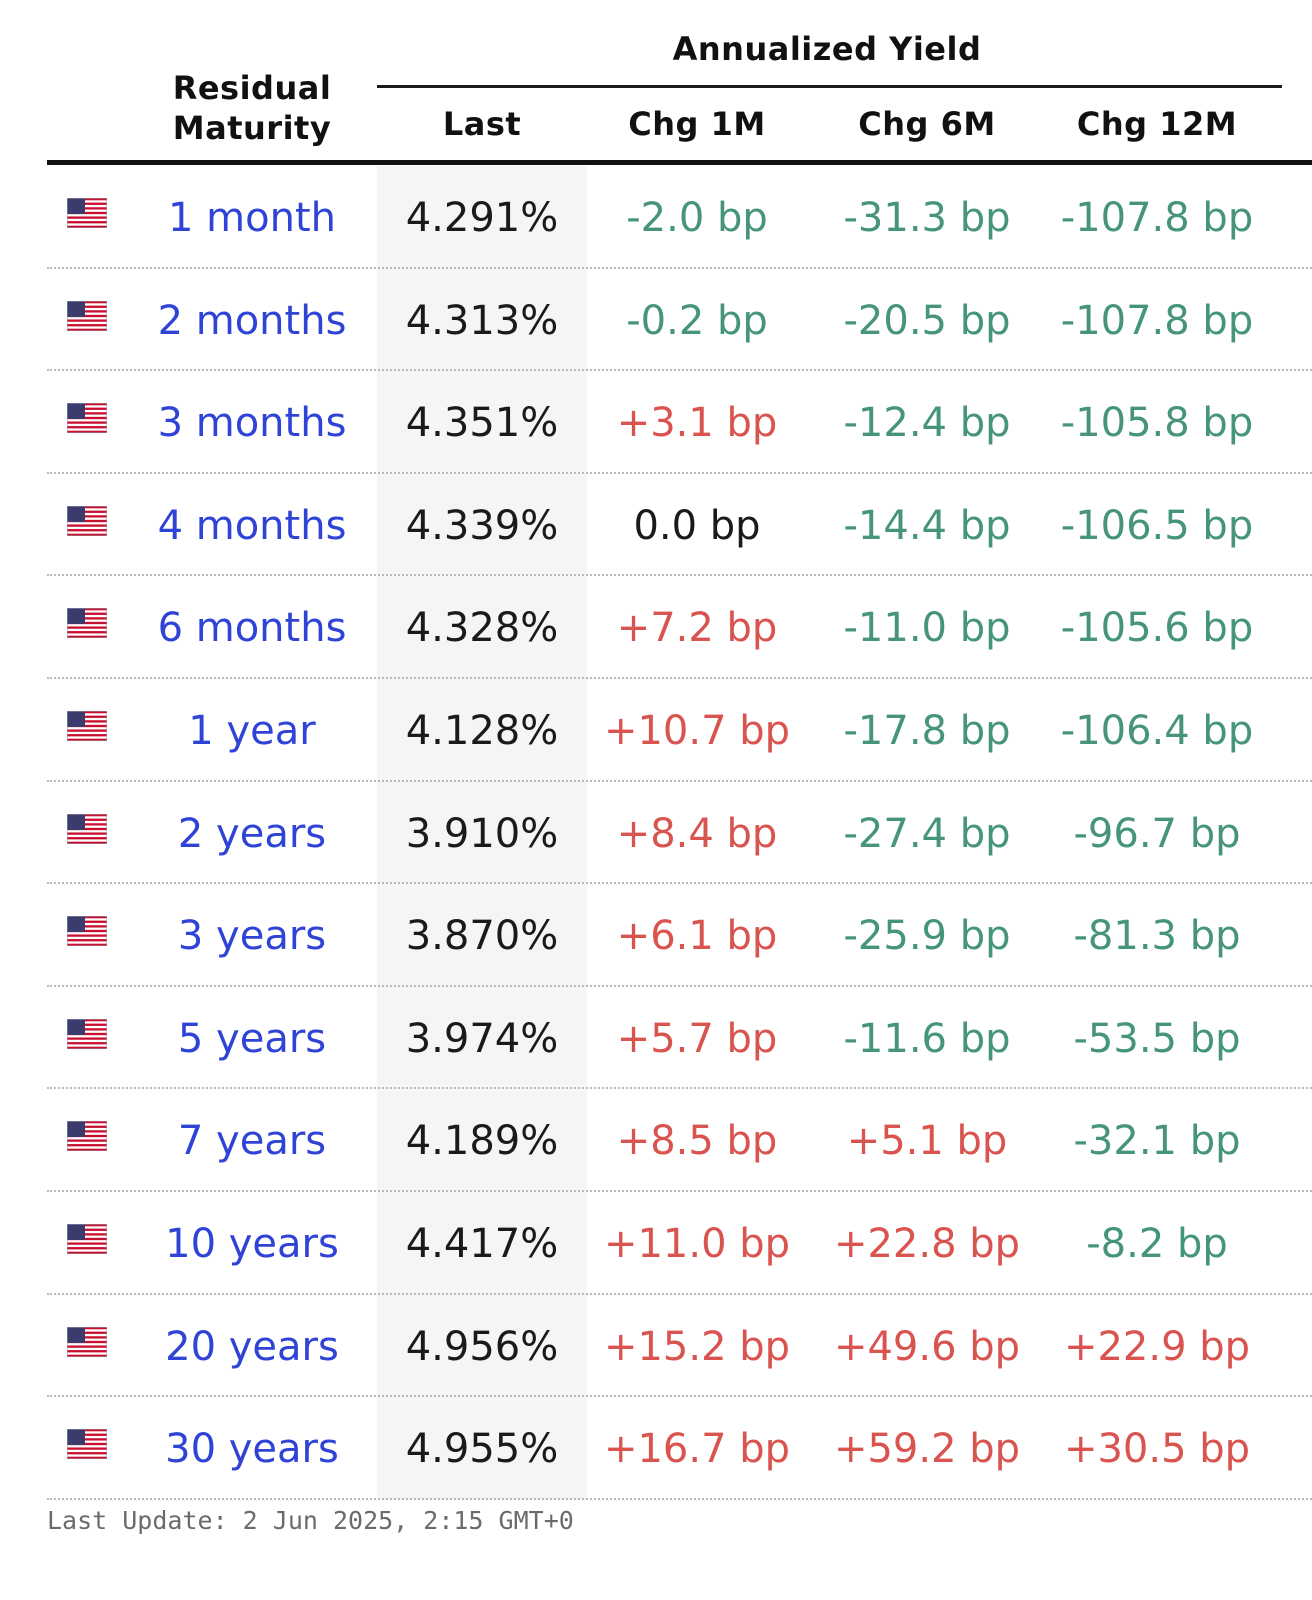 The width and height of the screenshot is (1312, 1600). Describe the element at coordinates (1157, 1038) in the screenshot. I see `chg-12m-value: -53.5 bp` at that location.